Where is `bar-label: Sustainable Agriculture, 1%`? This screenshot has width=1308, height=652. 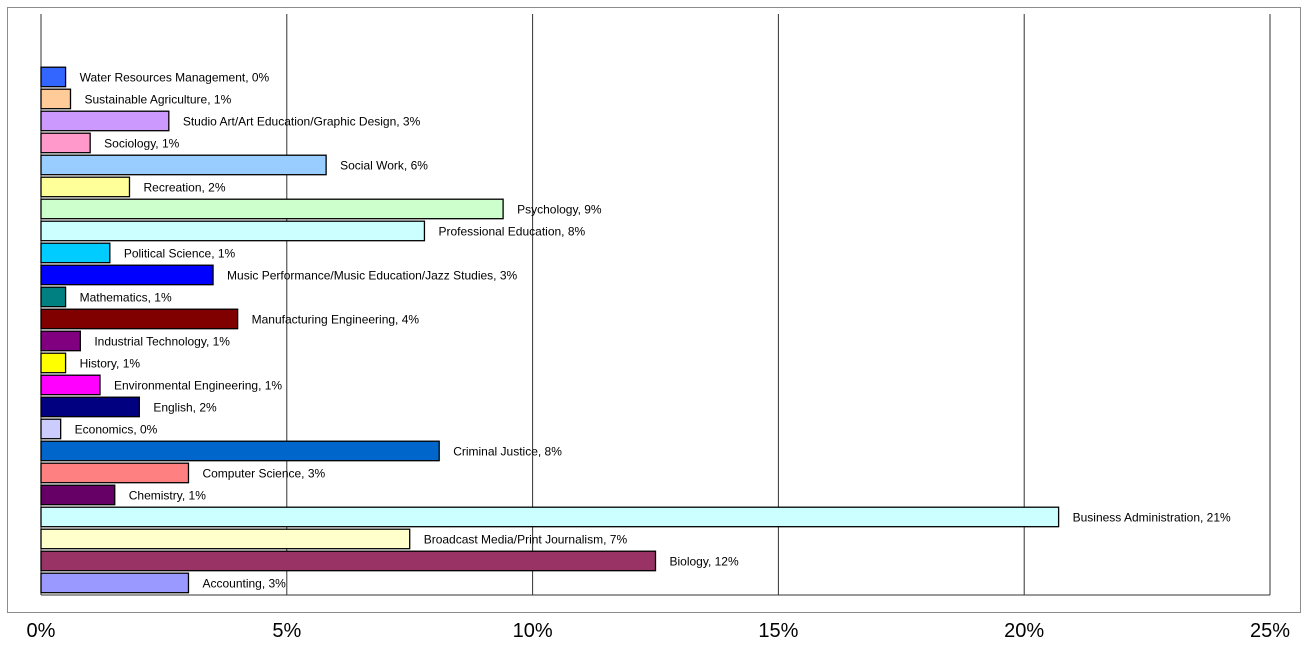
bar-label: Sustainable Agriculture, 1% is located at coordinates (157, 99).